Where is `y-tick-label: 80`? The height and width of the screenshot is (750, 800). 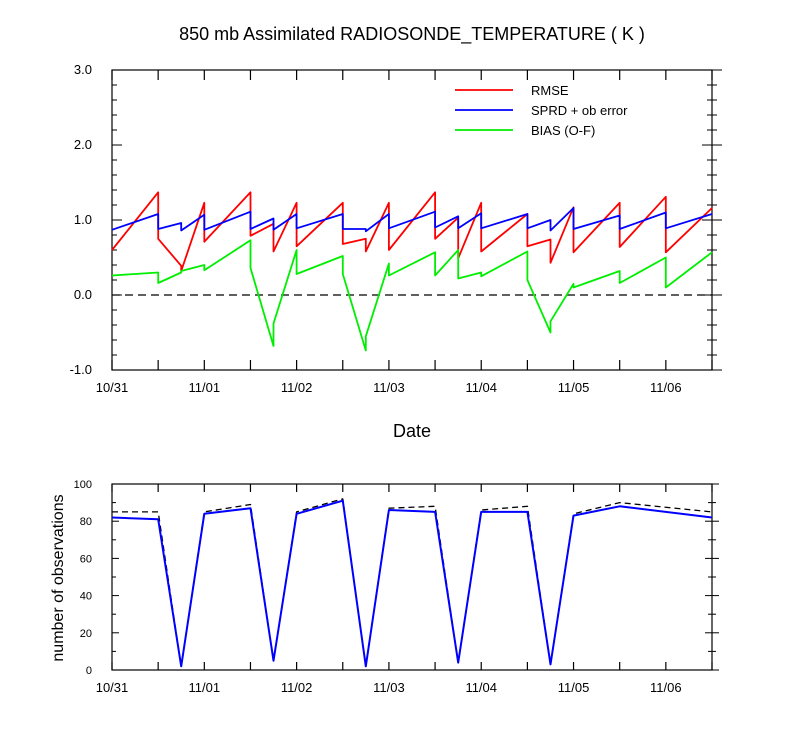
y-tick-label: 80 is located at coordinates (86, 522).